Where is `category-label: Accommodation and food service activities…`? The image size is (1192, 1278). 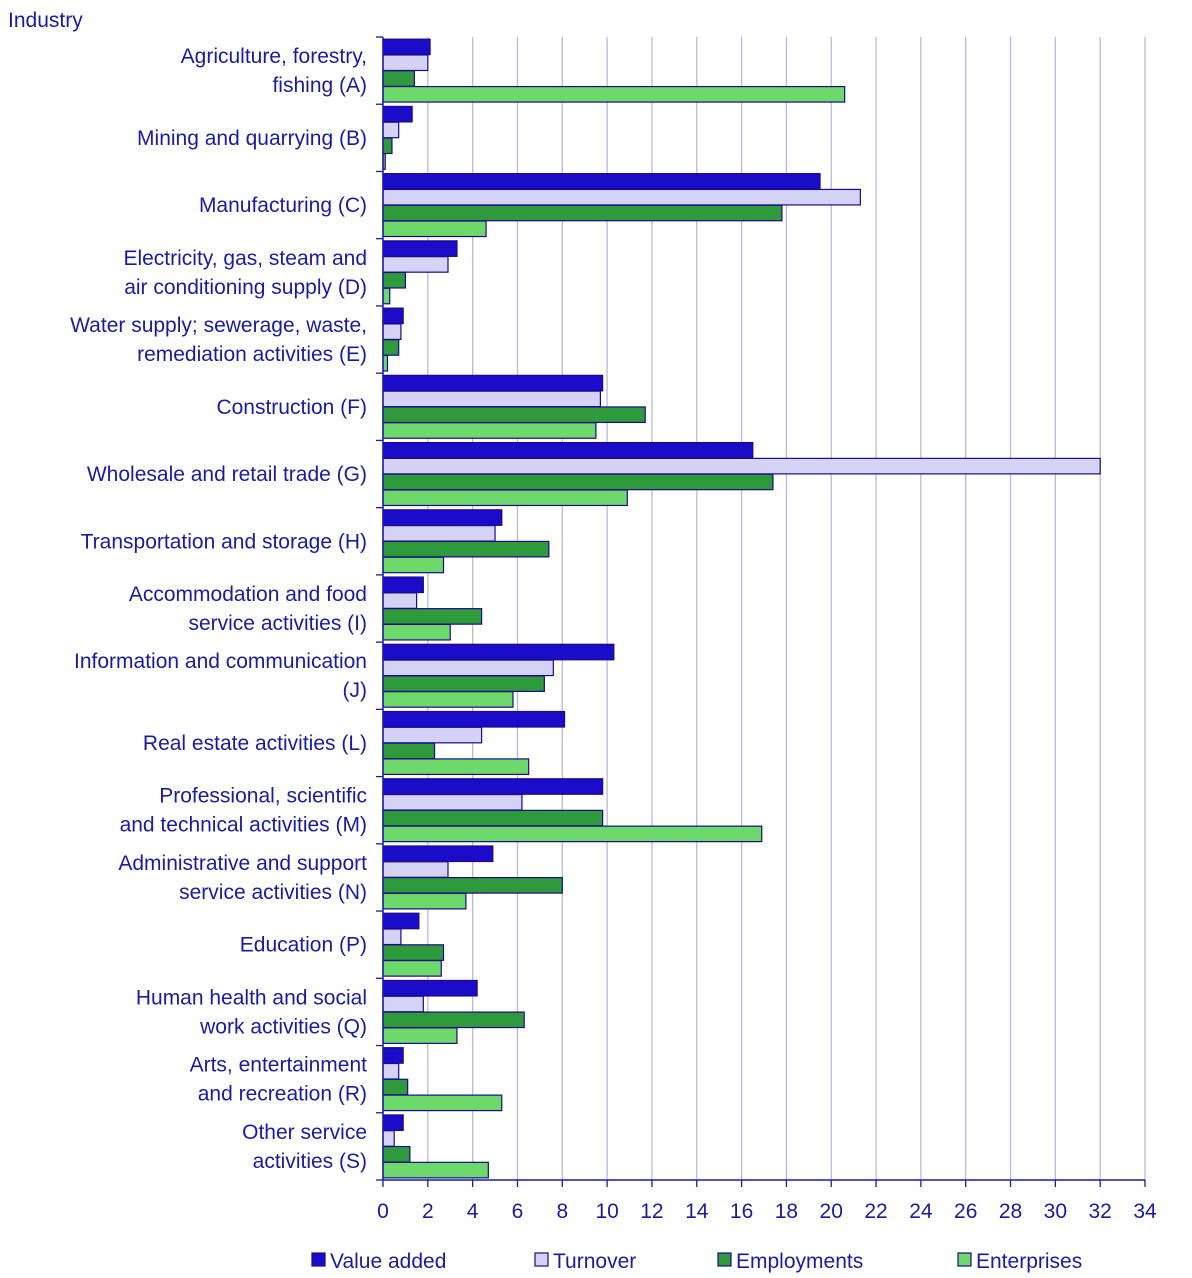
category-label: Accommodation and food service activities… is located at coordinates (248, 609).